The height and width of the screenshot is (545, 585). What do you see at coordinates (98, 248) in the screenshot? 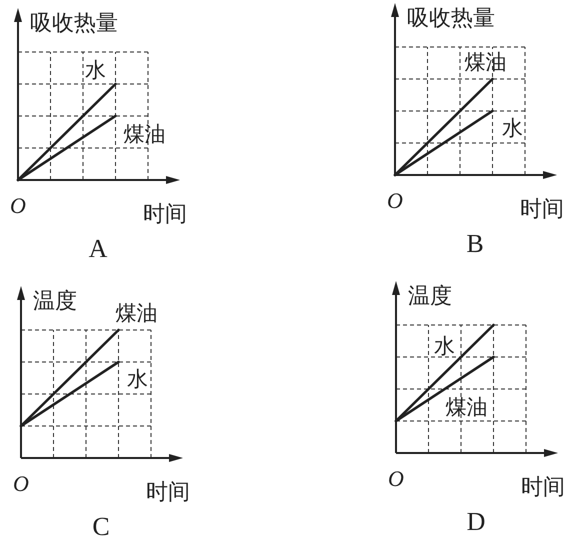
I see `text: A` at bounding box center [98, 248].